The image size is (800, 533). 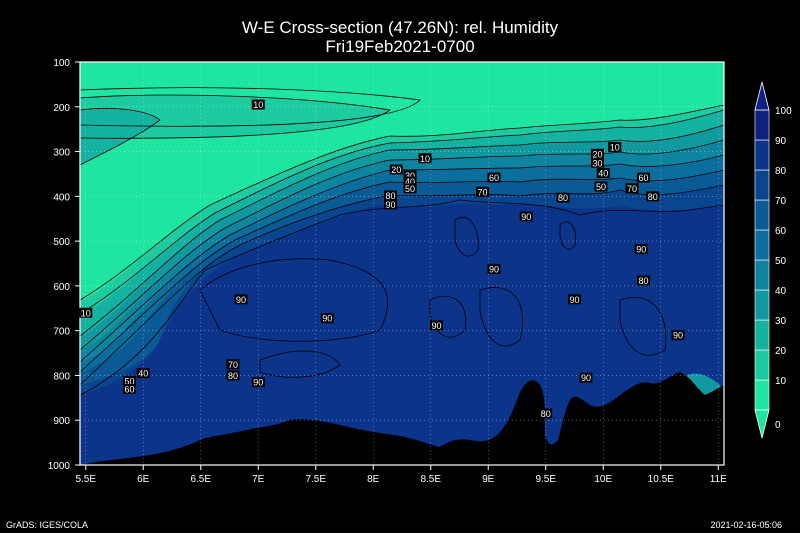 What do you see at coordinates (400, 46) in the screenshot?
I see `chart-subtitle: Fri19Feb2021-0700` at bounding box center [400, 46].